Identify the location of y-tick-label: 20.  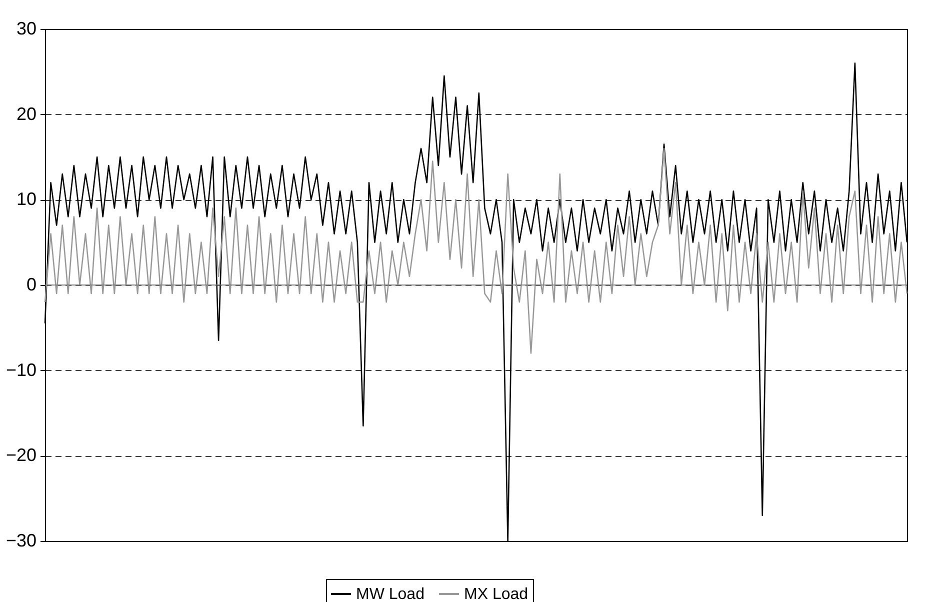
(26, 114).